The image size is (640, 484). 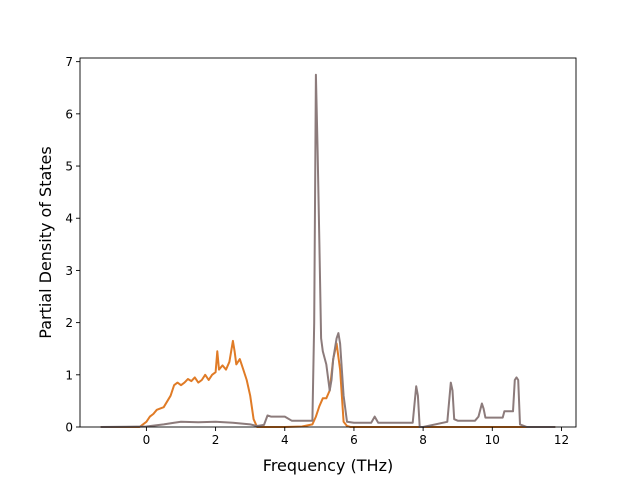 I want to click on y-tick-label: 2, so click(x=69, y=323).